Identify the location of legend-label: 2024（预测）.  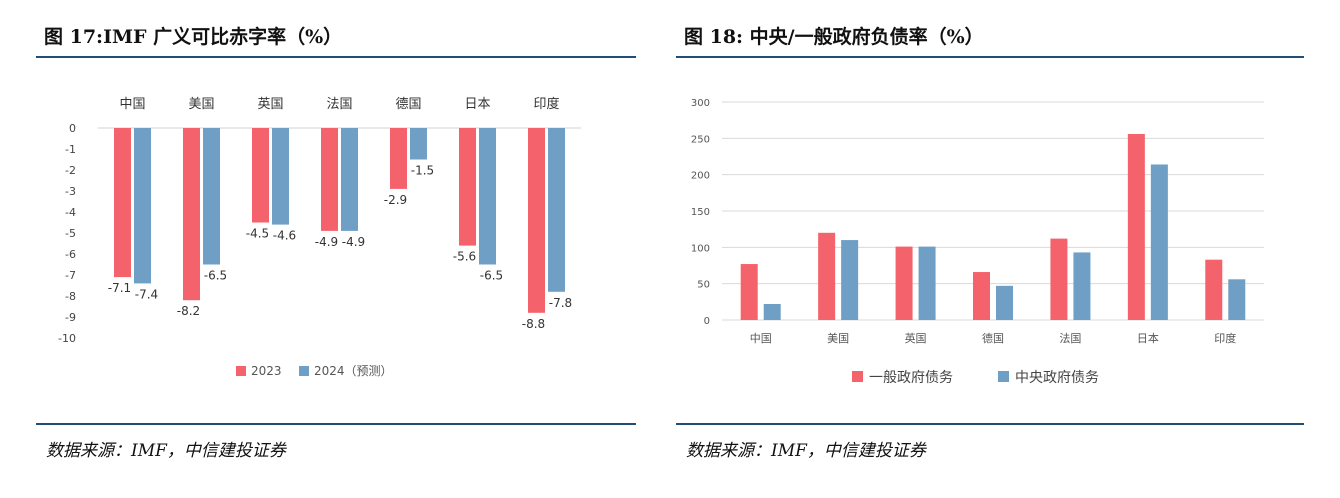
(353, 371).